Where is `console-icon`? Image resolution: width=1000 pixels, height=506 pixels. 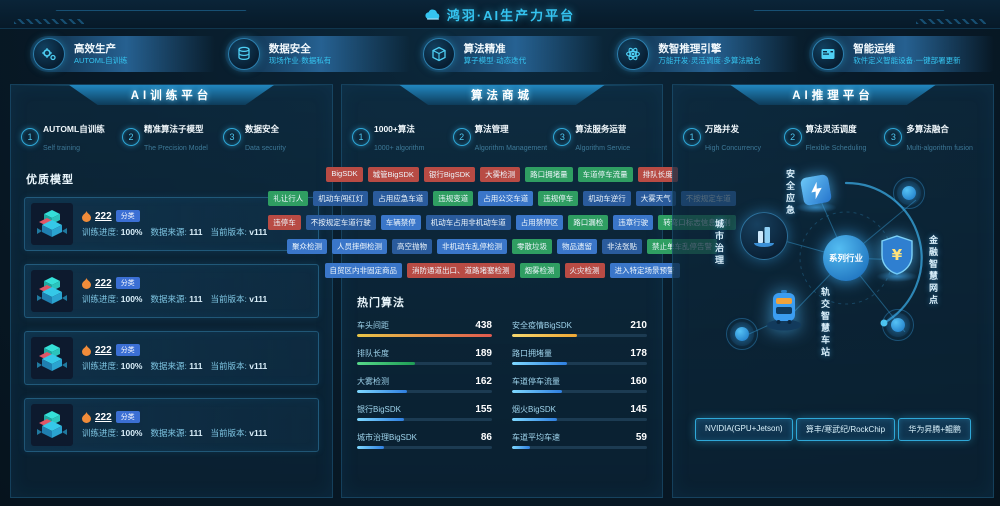 console-icon is located at coordinates (828, 54).